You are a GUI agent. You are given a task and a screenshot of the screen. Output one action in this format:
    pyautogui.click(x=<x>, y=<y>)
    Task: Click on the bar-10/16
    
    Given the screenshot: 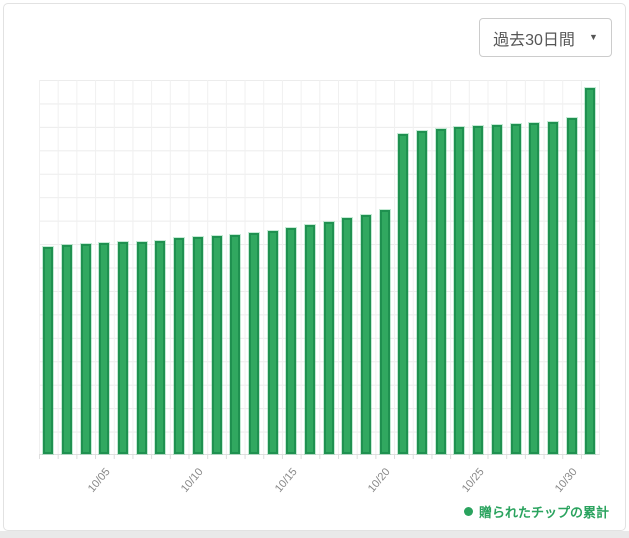 What is the action you would take?
    pyautogui.click(x=309, y=339)
    